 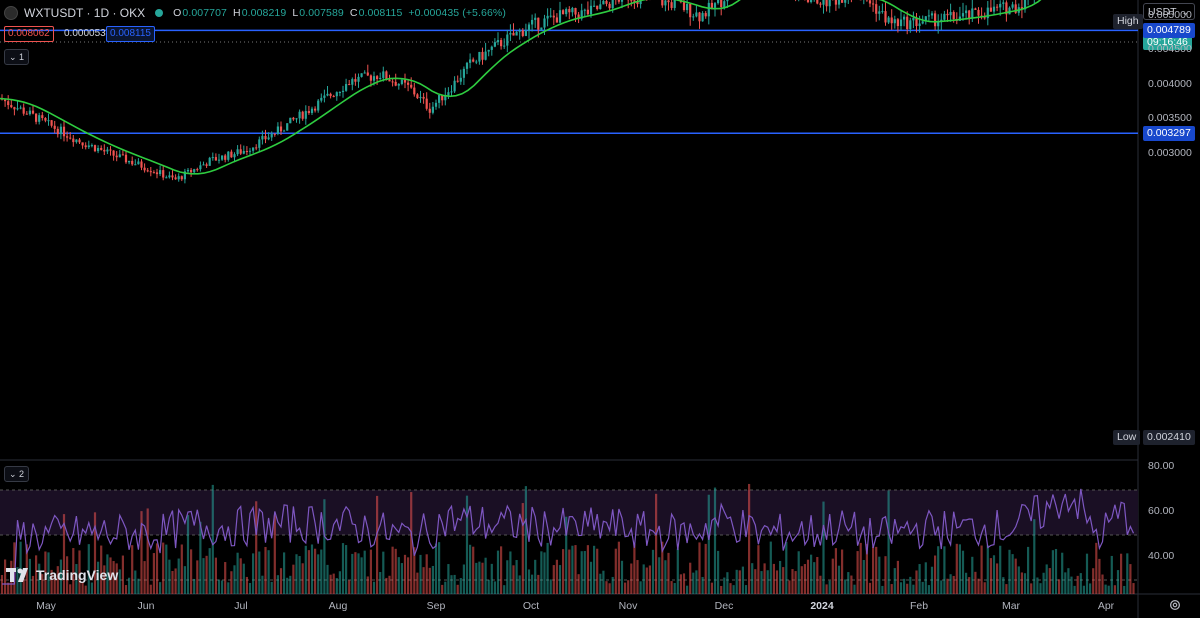 I want to click on time-axis-label: Nov, so click(x=628, y=606).